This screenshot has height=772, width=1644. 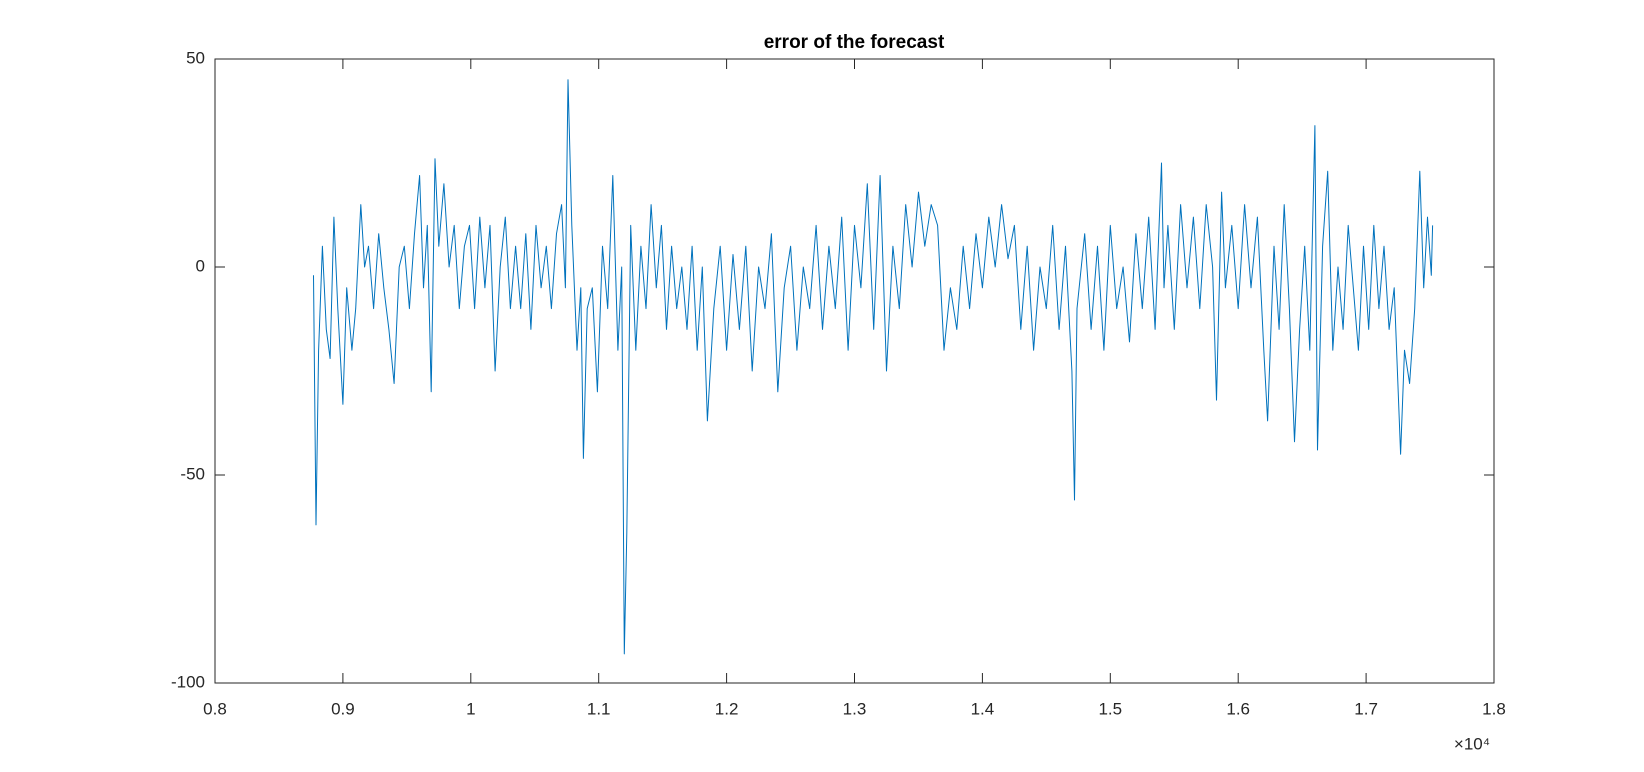 I want to click on chart-title: error of the forecast, so click(x=854, y=42).